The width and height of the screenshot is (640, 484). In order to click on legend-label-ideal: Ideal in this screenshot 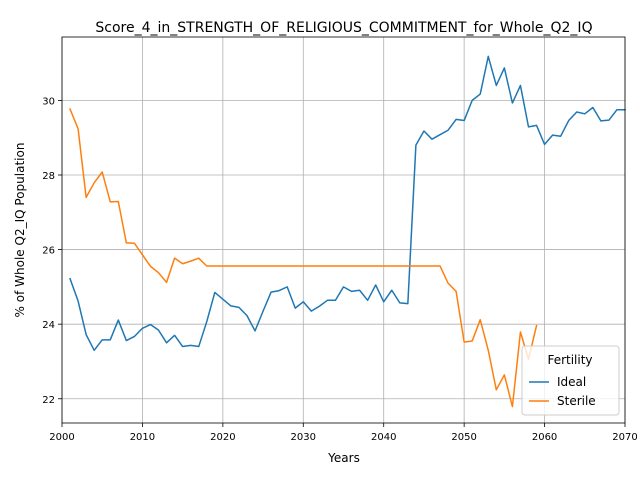, I will do `click(571, 382)`.